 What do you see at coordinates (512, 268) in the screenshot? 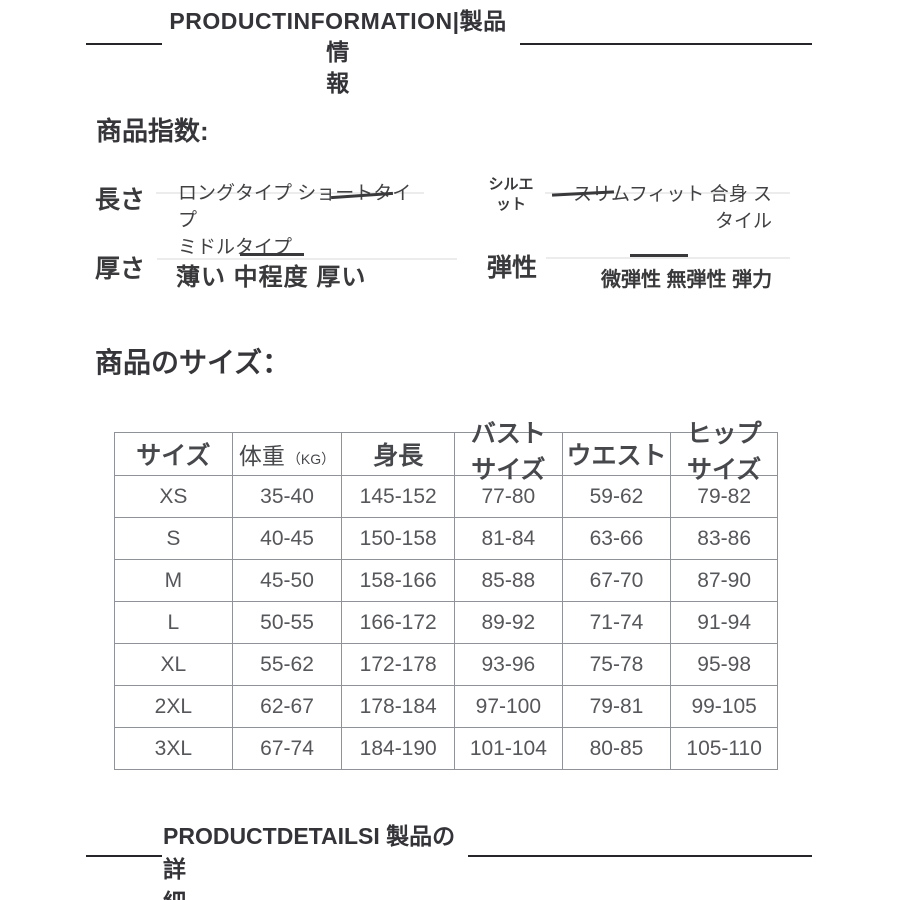
I see `spec-label-elasticity: 弾性` at bounding box center [512, 268].